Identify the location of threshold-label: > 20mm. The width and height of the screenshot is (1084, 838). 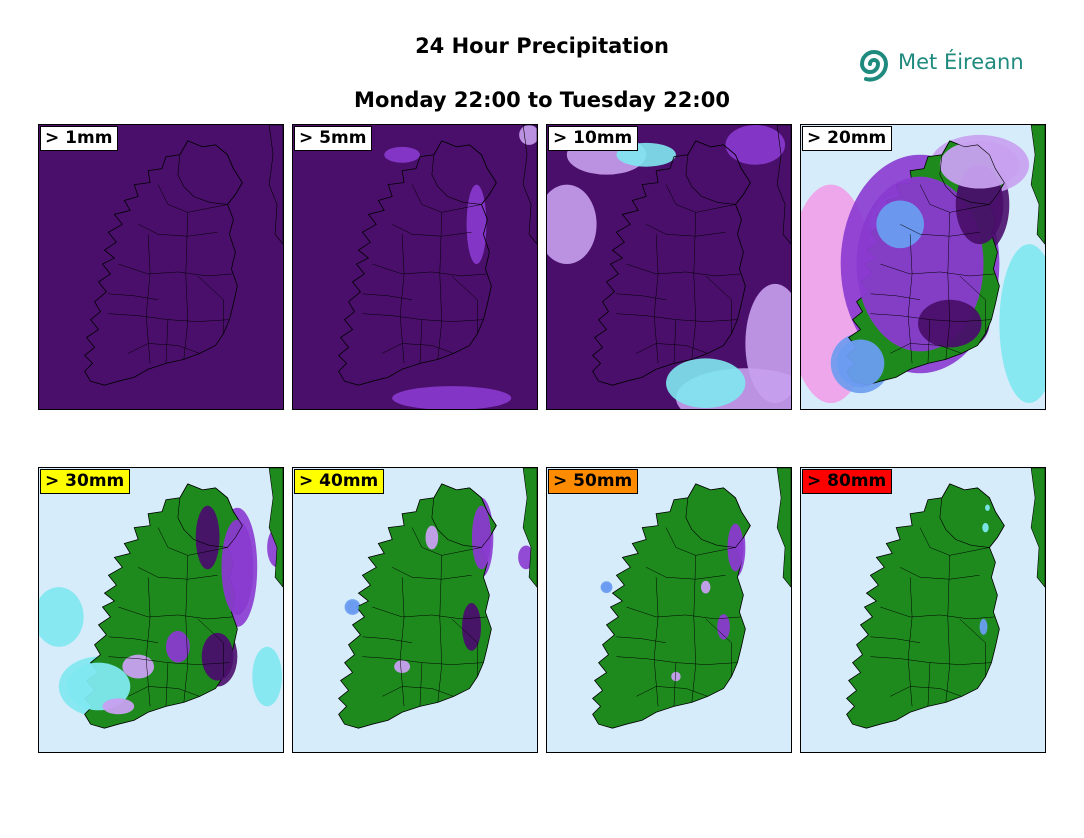
(847, 138).